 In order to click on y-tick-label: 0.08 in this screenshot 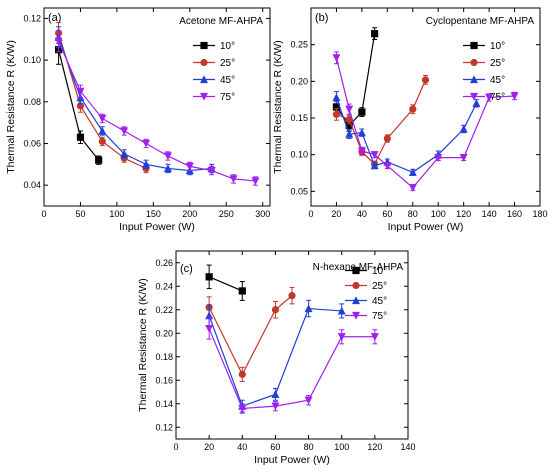, I will do `click(32, 102)`.